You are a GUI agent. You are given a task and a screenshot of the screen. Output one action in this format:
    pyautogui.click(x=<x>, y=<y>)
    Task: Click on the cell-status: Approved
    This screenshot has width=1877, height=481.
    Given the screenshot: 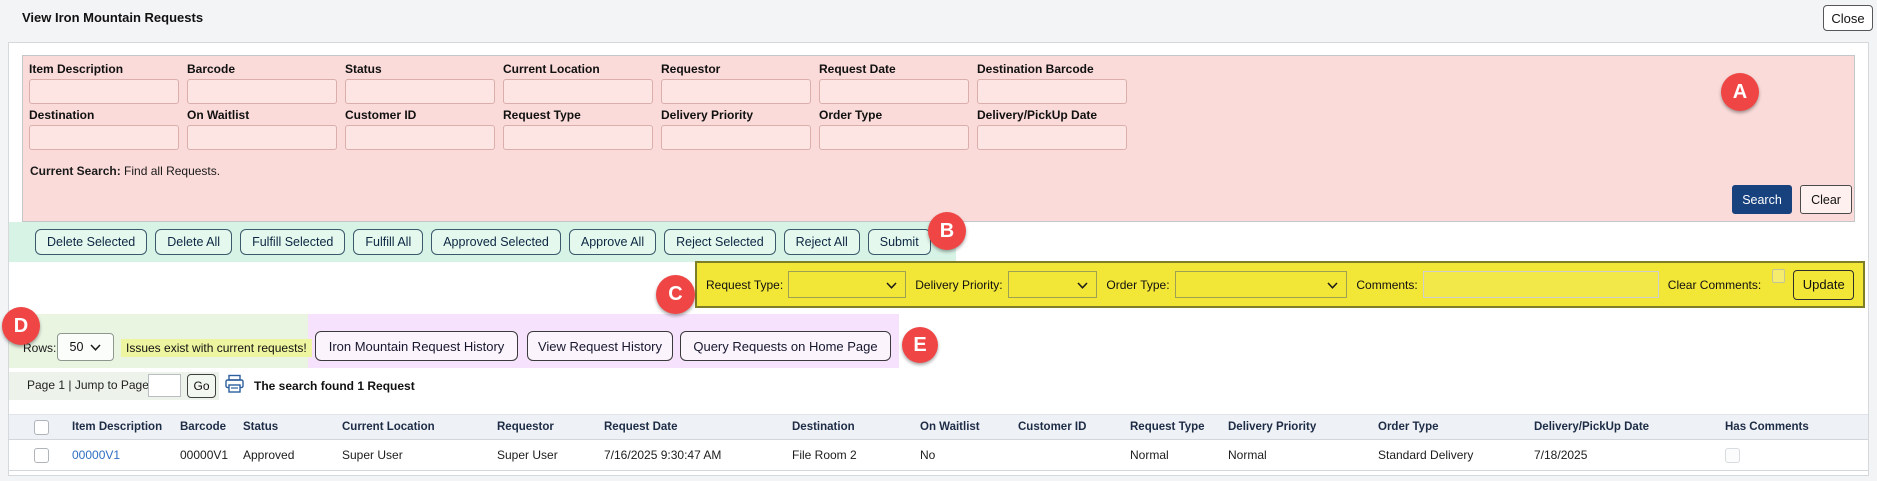 What is the action you would take?
    pyautogui.click(x=269, y=455)
    